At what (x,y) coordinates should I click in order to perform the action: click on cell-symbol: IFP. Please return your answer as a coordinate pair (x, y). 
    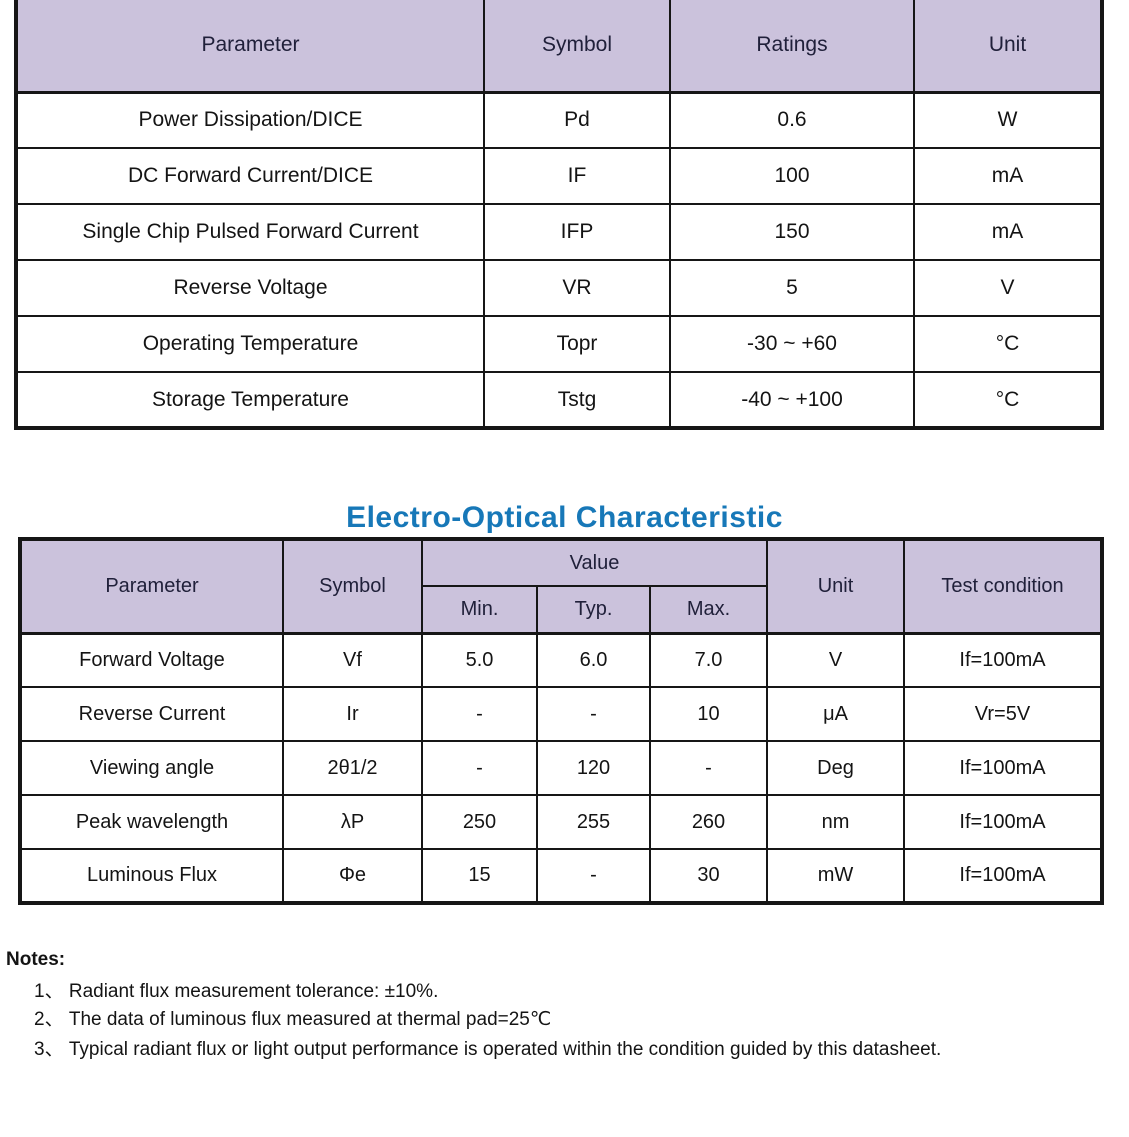
    Looking at the image, I should click on (577, 232).